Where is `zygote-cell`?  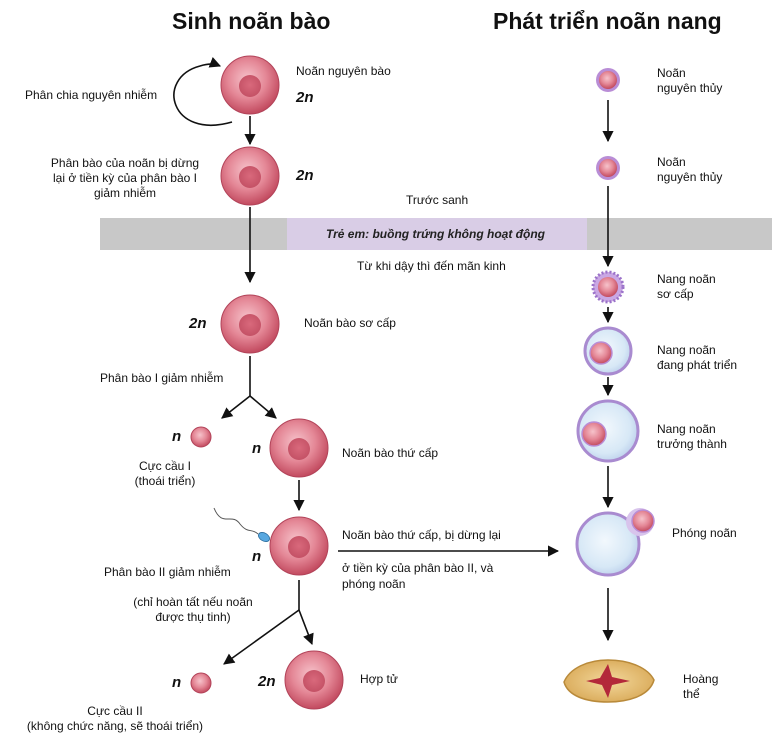
zygote-cell is located at coordinates (314, 680).